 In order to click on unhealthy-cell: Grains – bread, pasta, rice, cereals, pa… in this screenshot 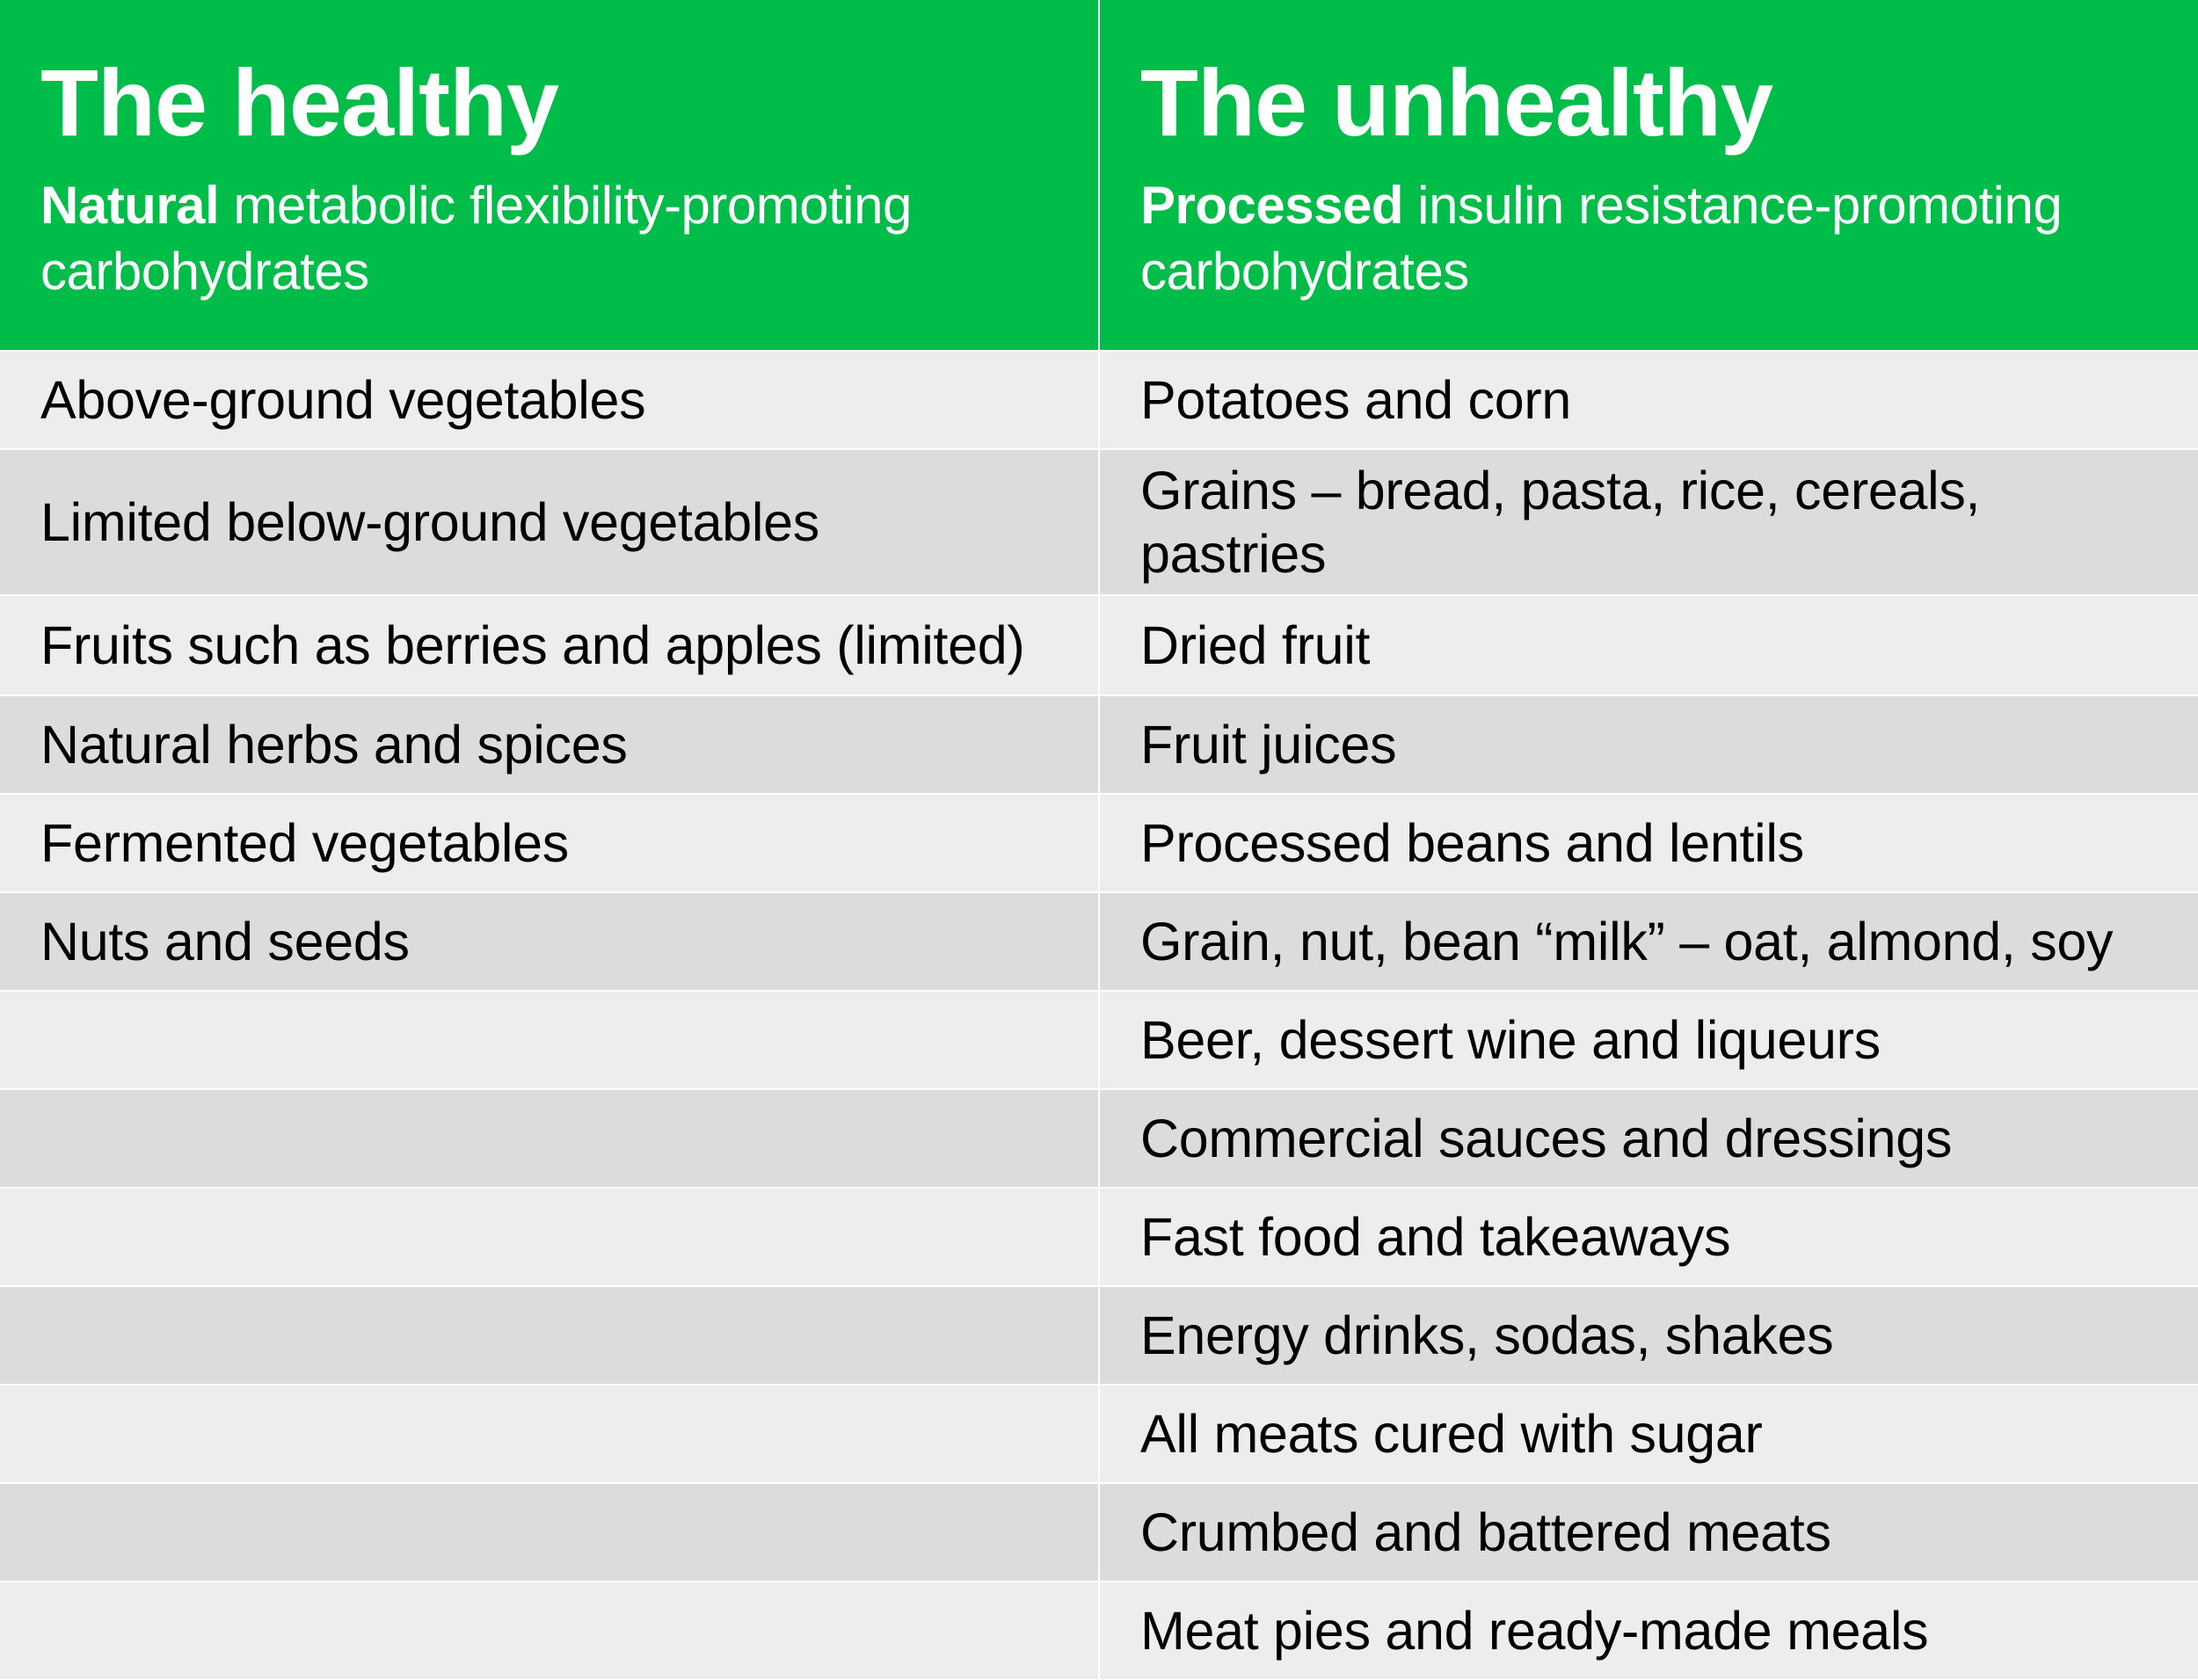, I will do `click(1648, 522)`.